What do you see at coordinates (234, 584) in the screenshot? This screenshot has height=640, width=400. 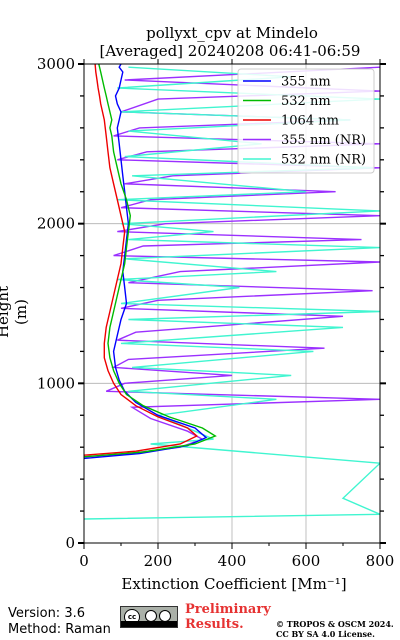 I see `x-axis-label: Extinction Coefficient [Mm⁻¹]` at bounding box center [234, 584].